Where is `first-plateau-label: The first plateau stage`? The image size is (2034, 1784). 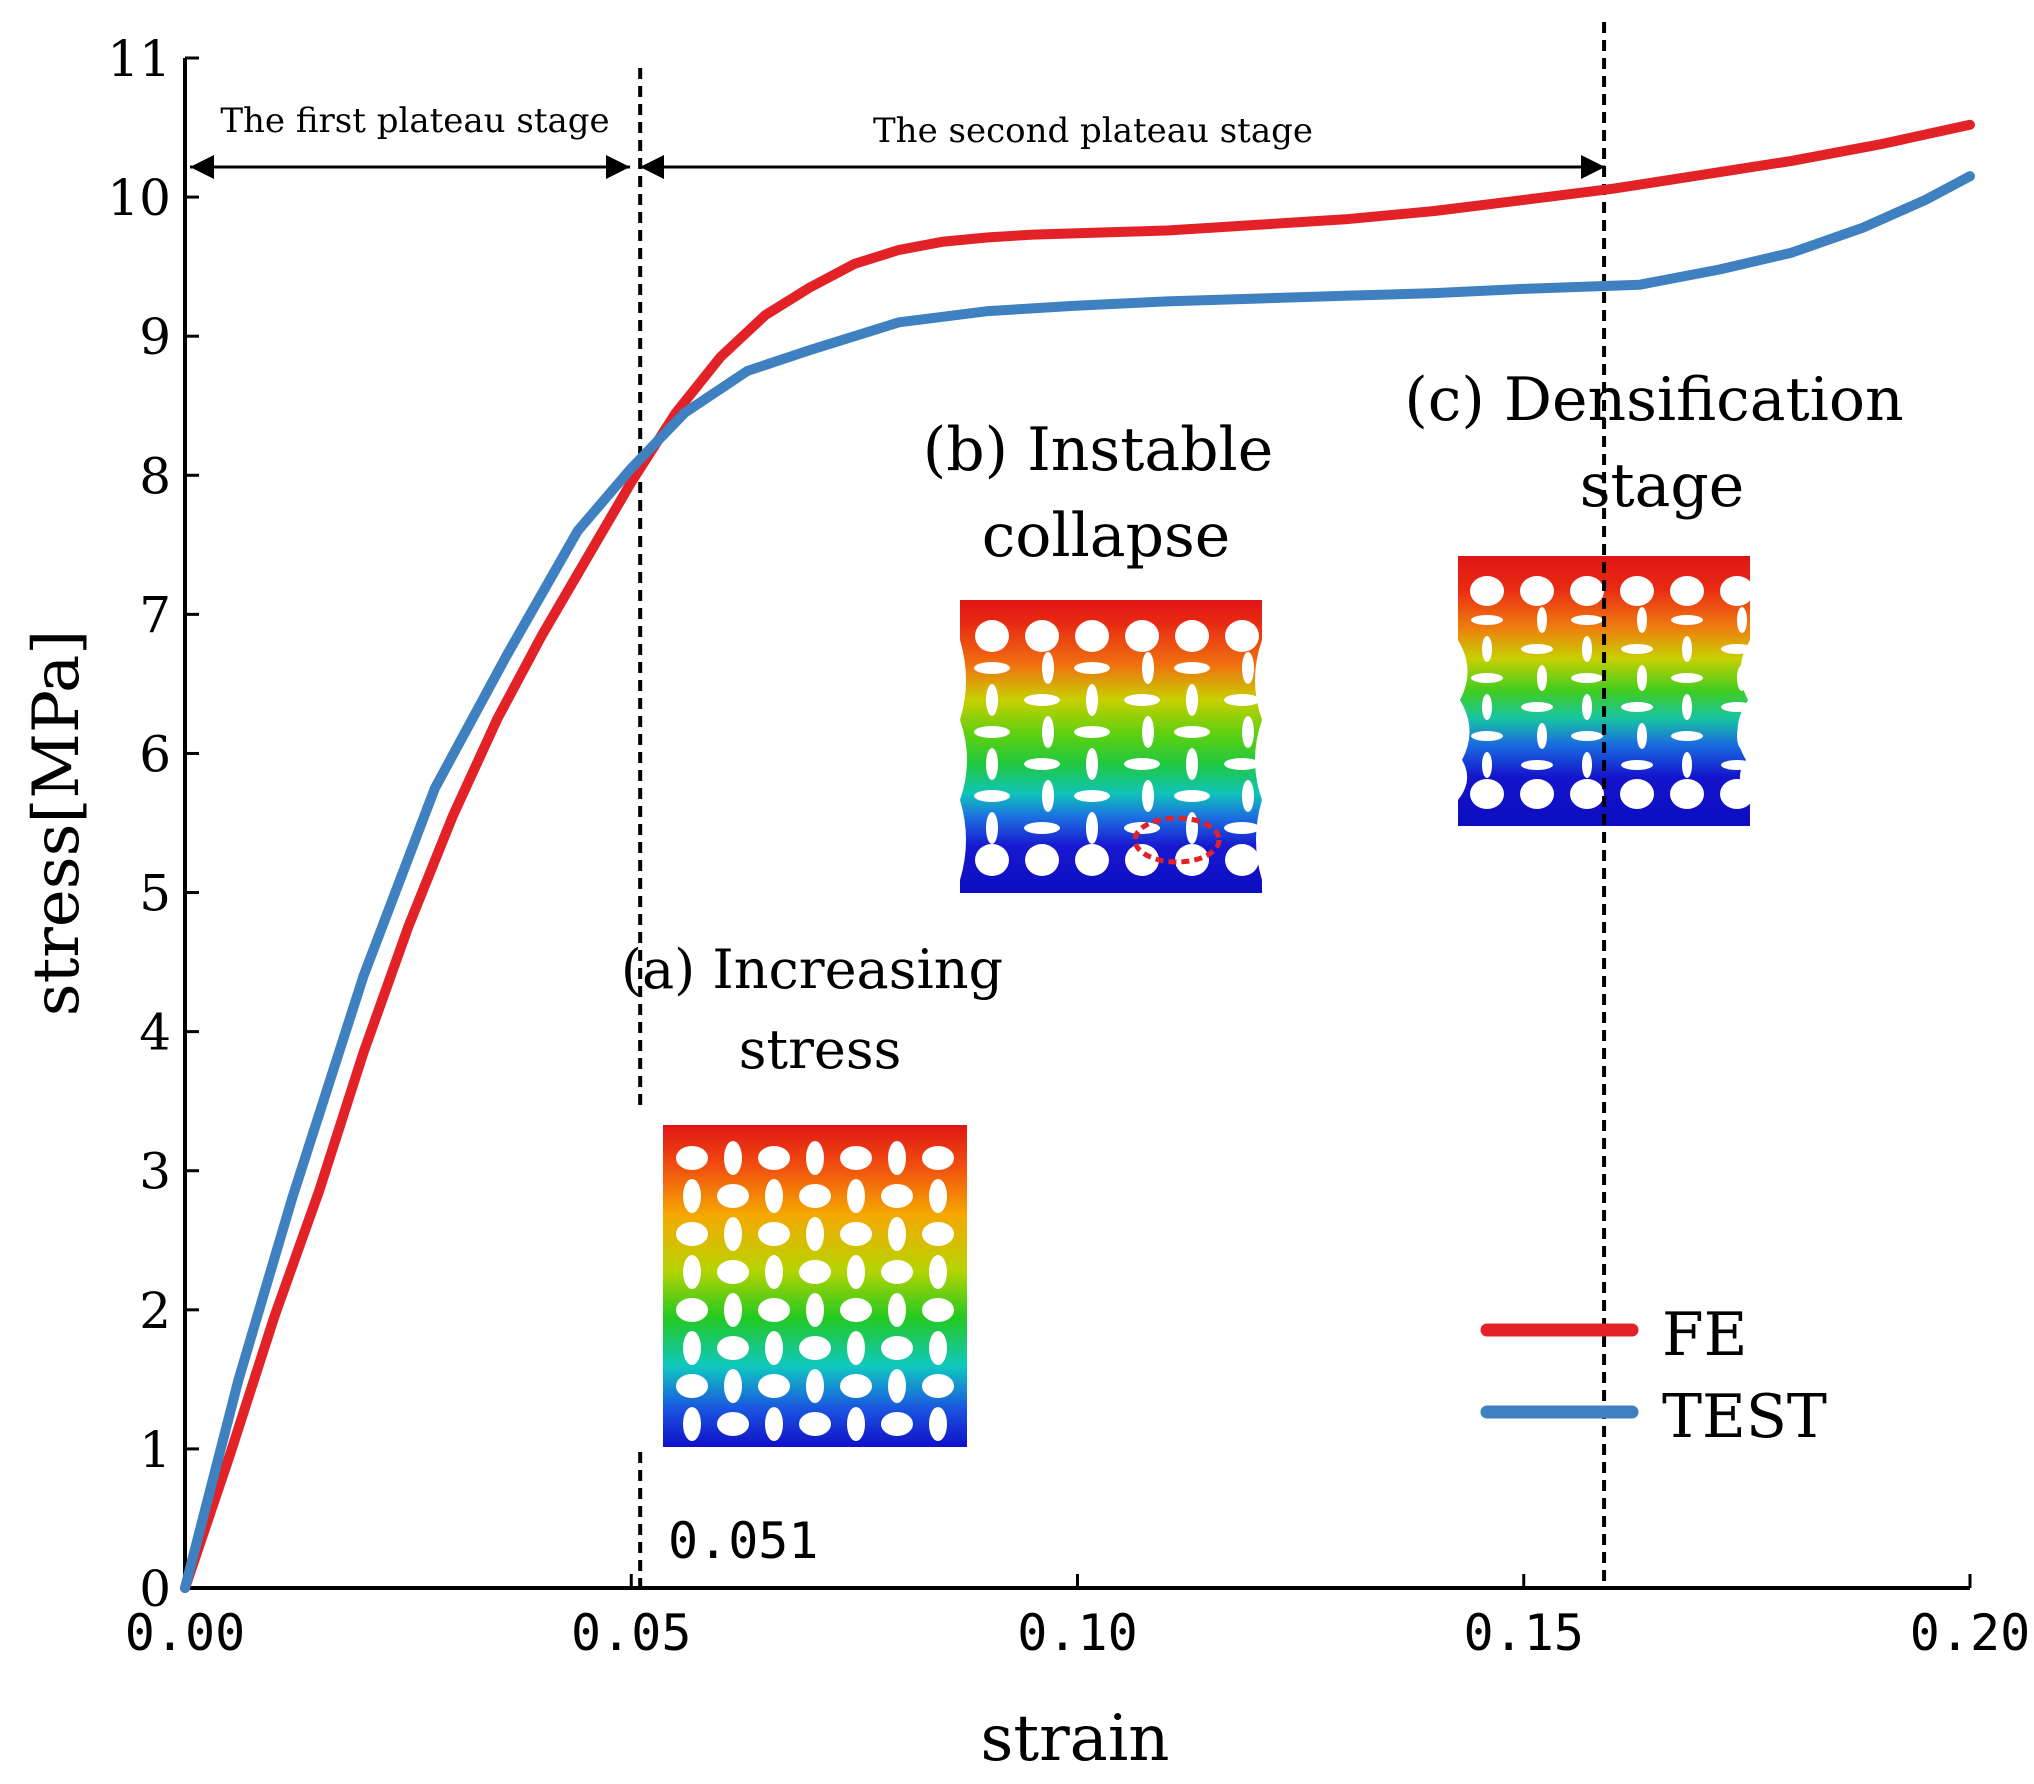 first-plateau-label: The first plateau stage is located at coordinates (414, 121).